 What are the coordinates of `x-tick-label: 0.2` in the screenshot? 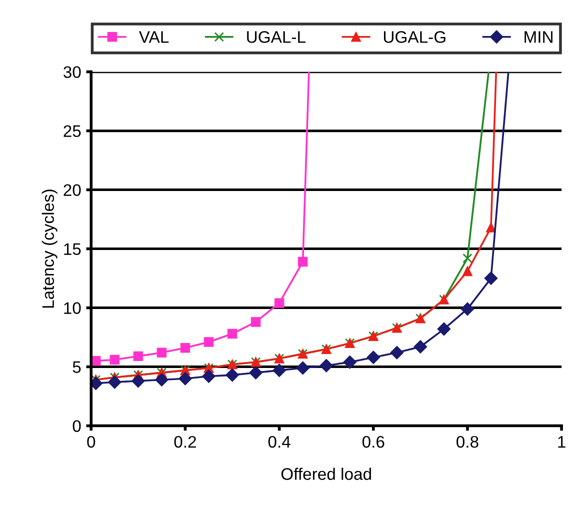 It's located at (185, 442).